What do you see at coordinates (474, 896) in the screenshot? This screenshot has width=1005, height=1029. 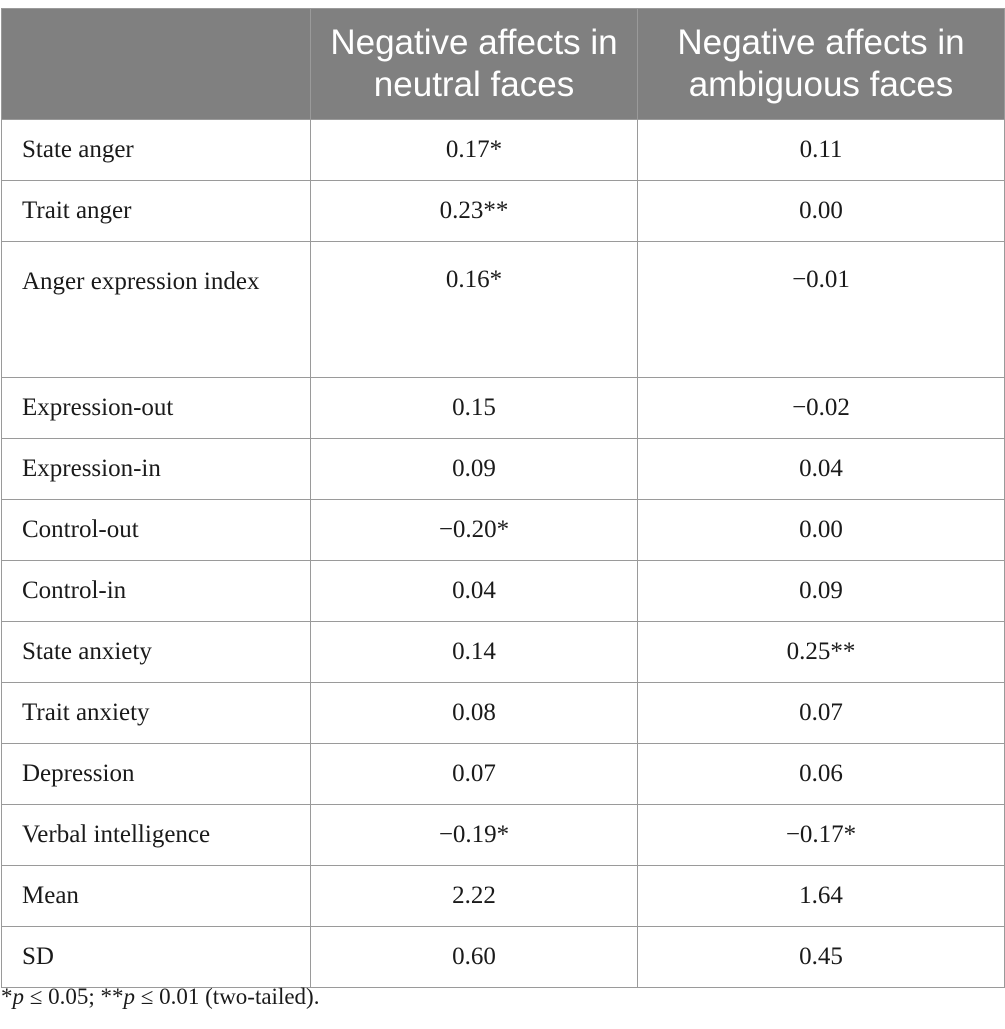 I see `neutral-value: 2.22` at bounding box center [474, 896].